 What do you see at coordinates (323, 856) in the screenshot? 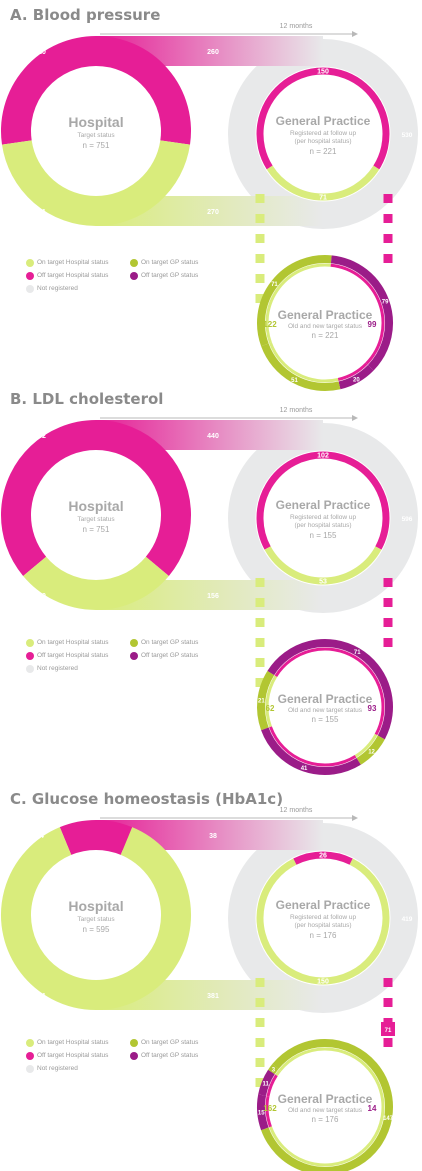
I see `gp-registered-value-off: 26` at bounding box center [323, 856].